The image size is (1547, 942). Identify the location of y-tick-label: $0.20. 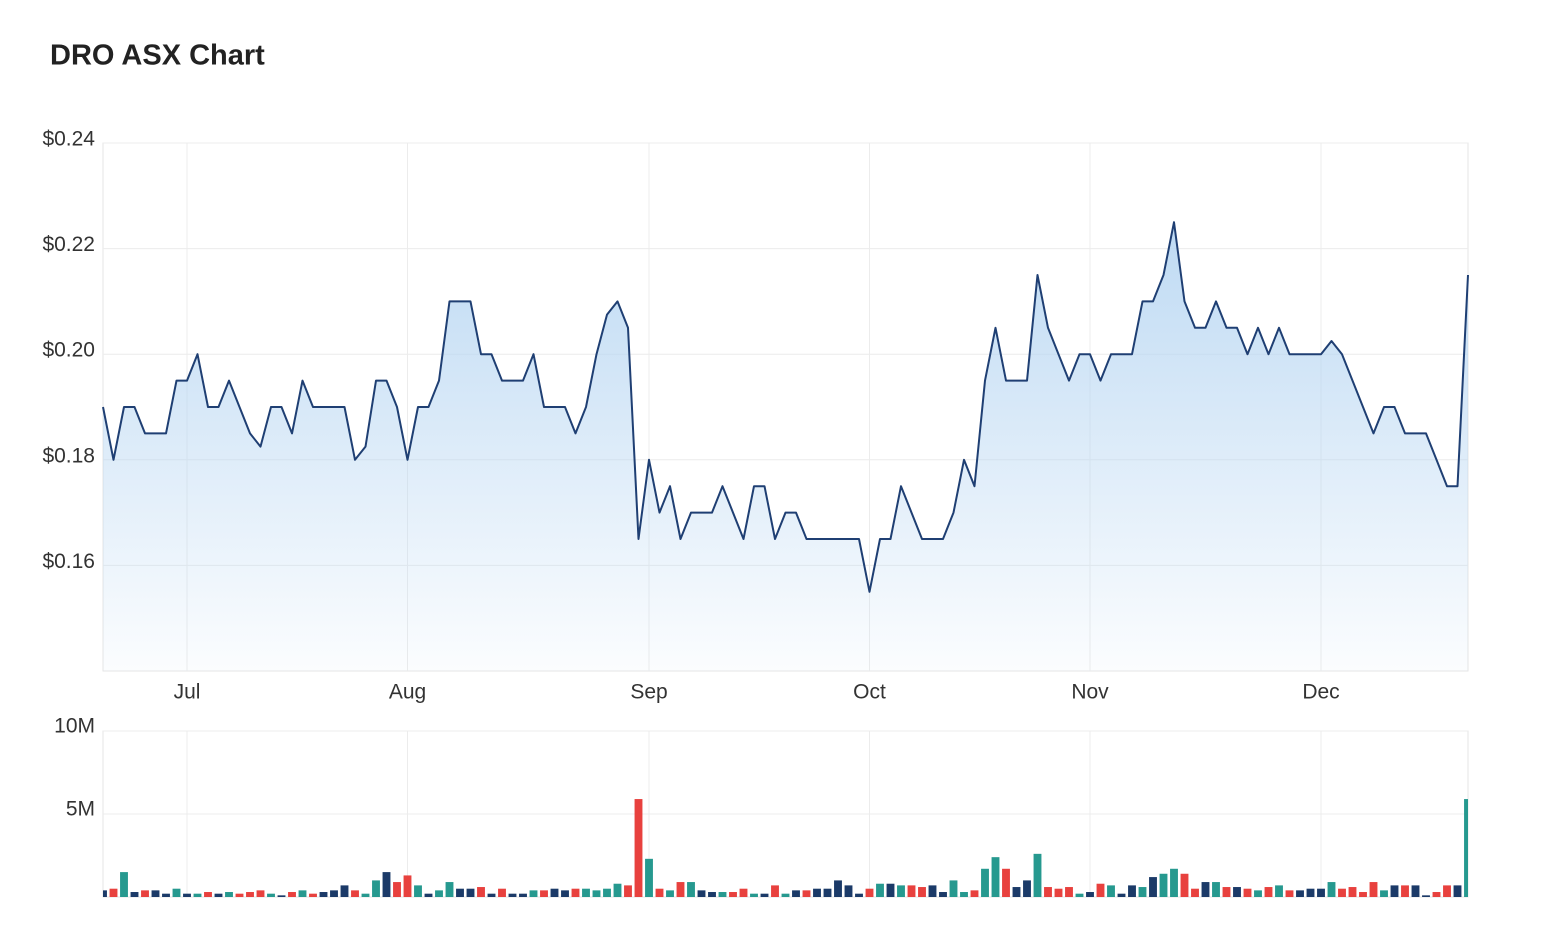
(68, 350).